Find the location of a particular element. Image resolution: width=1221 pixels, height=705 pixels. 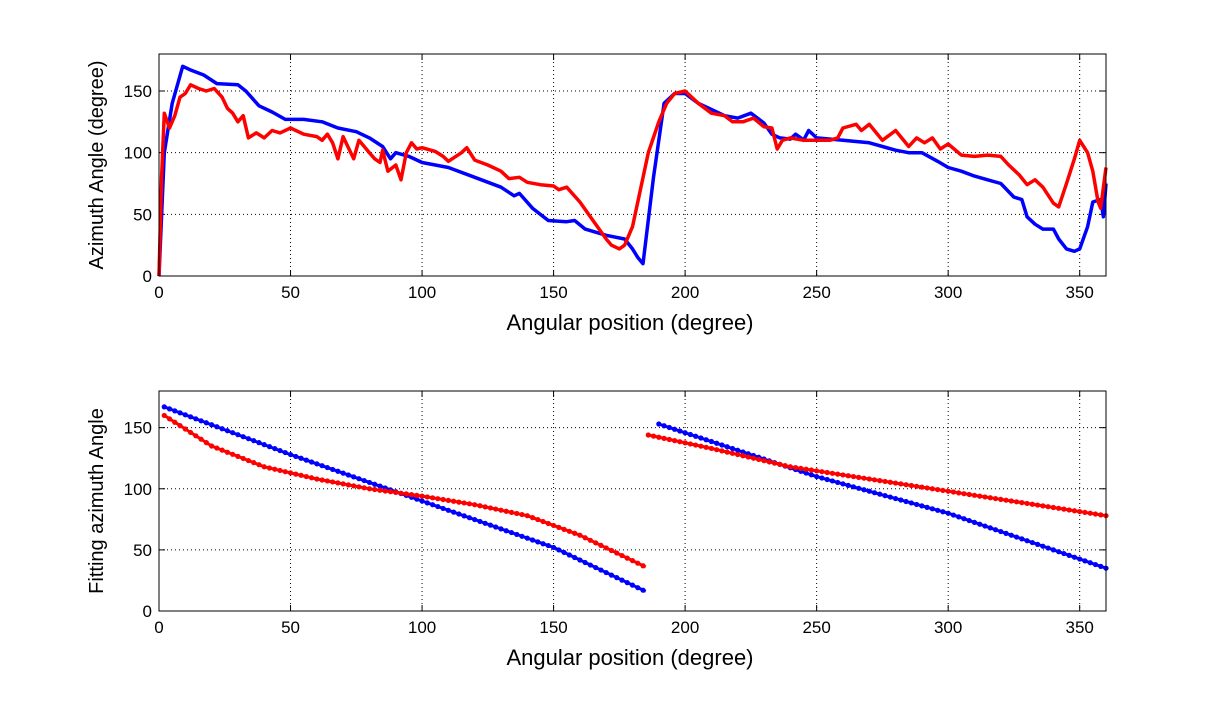

y-tick-label: 50 is located at coordinates (142, 214).